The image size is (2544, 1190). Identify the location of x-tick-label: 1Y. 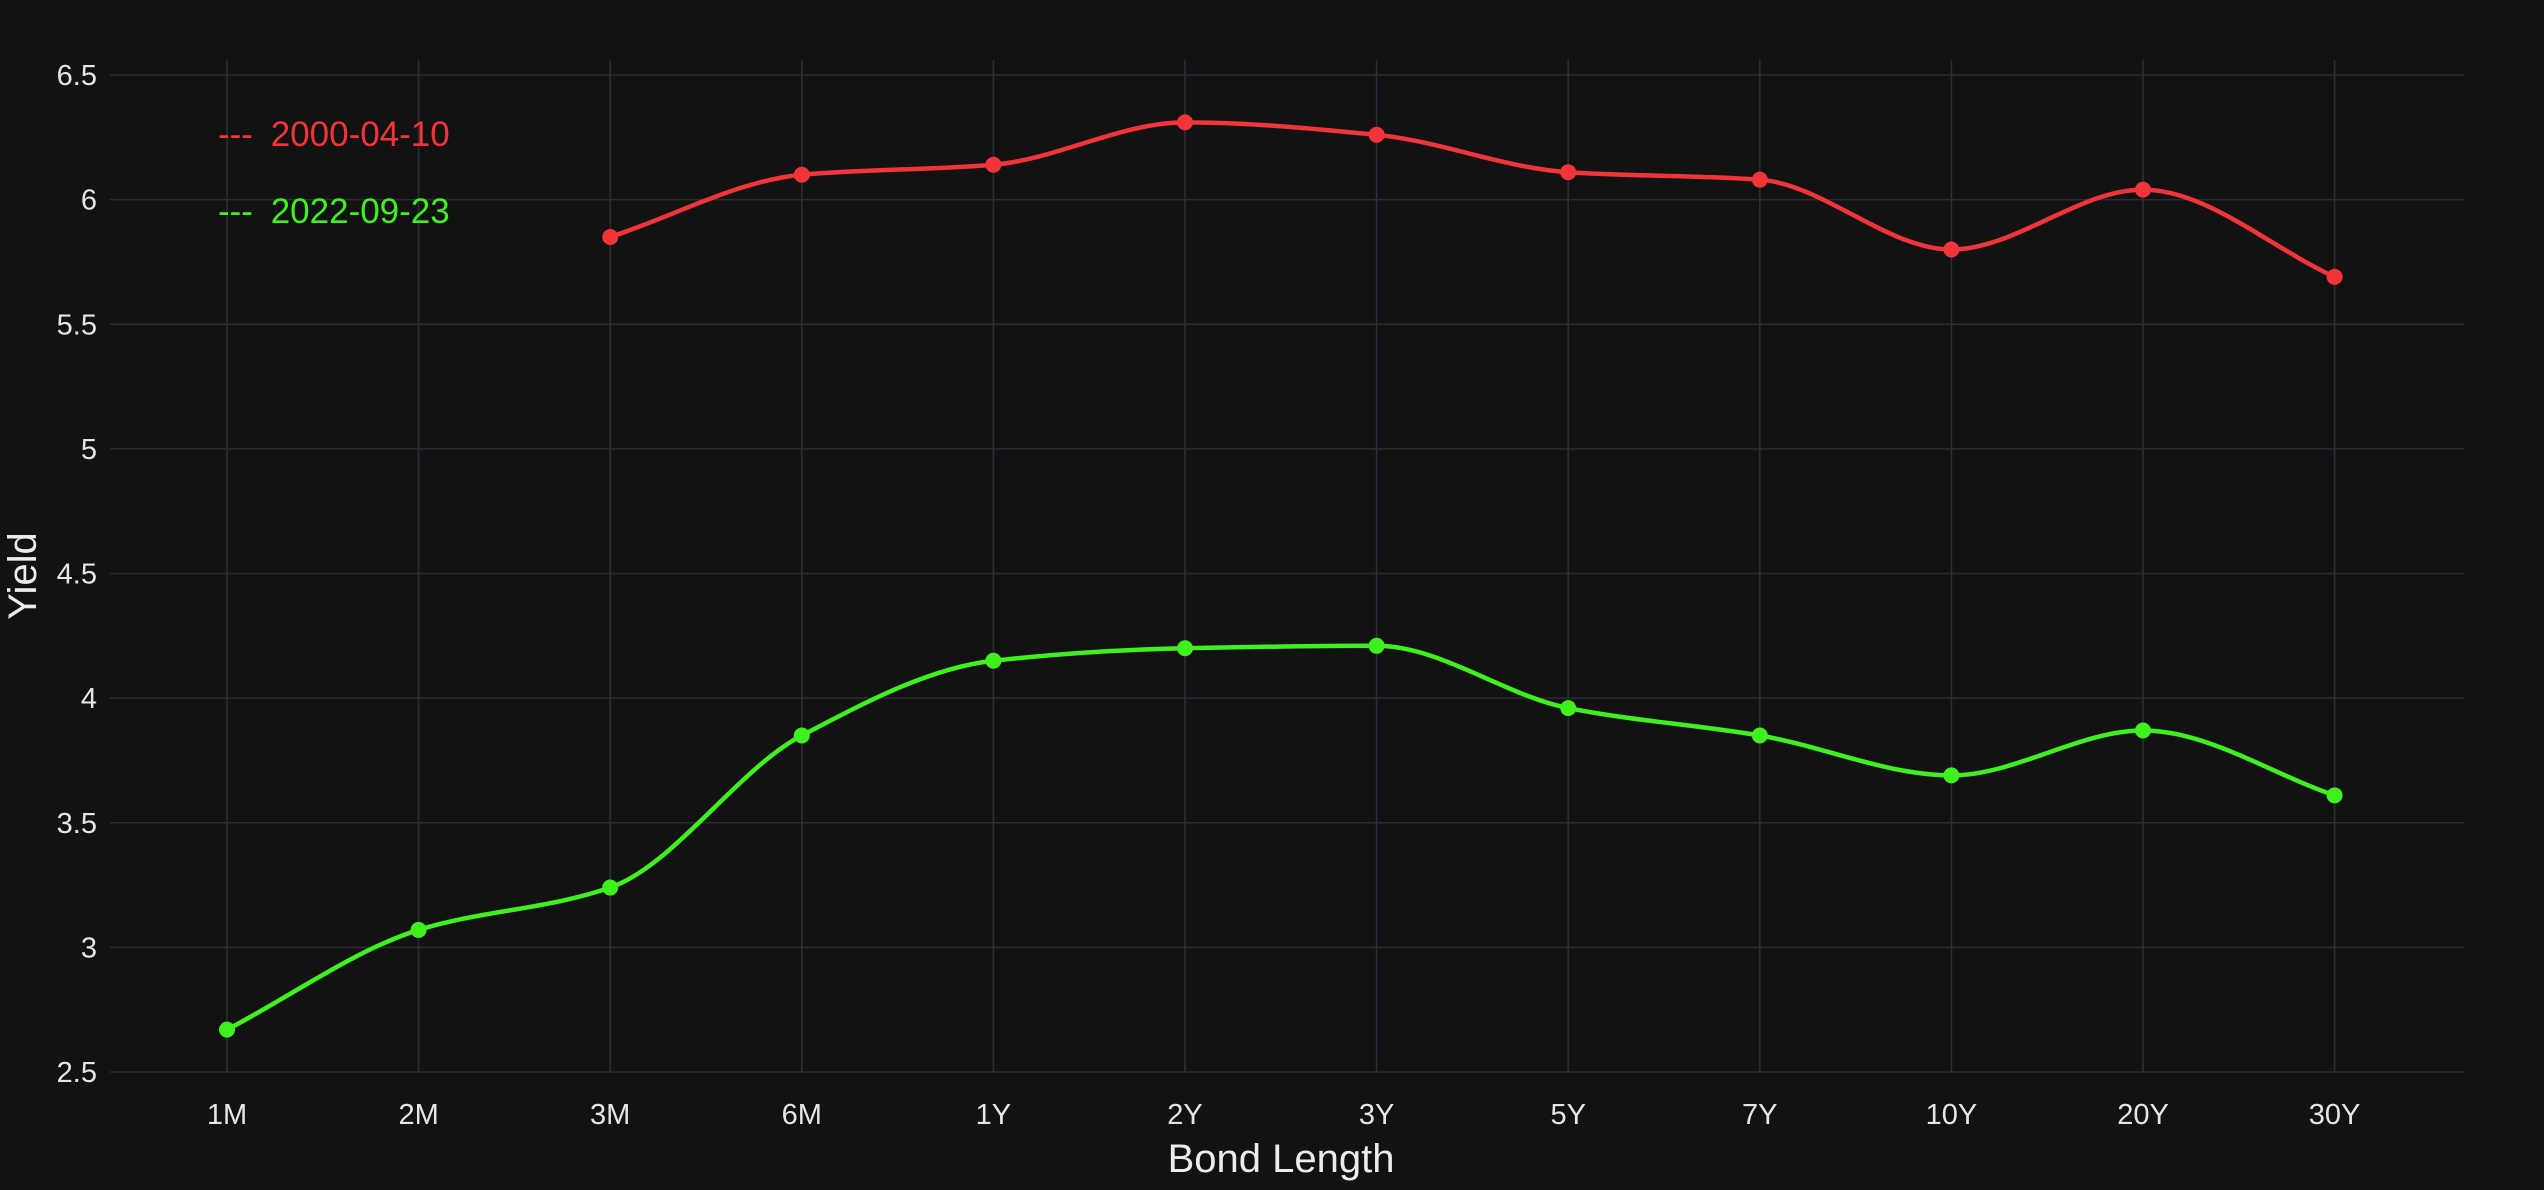
(993, 1115).